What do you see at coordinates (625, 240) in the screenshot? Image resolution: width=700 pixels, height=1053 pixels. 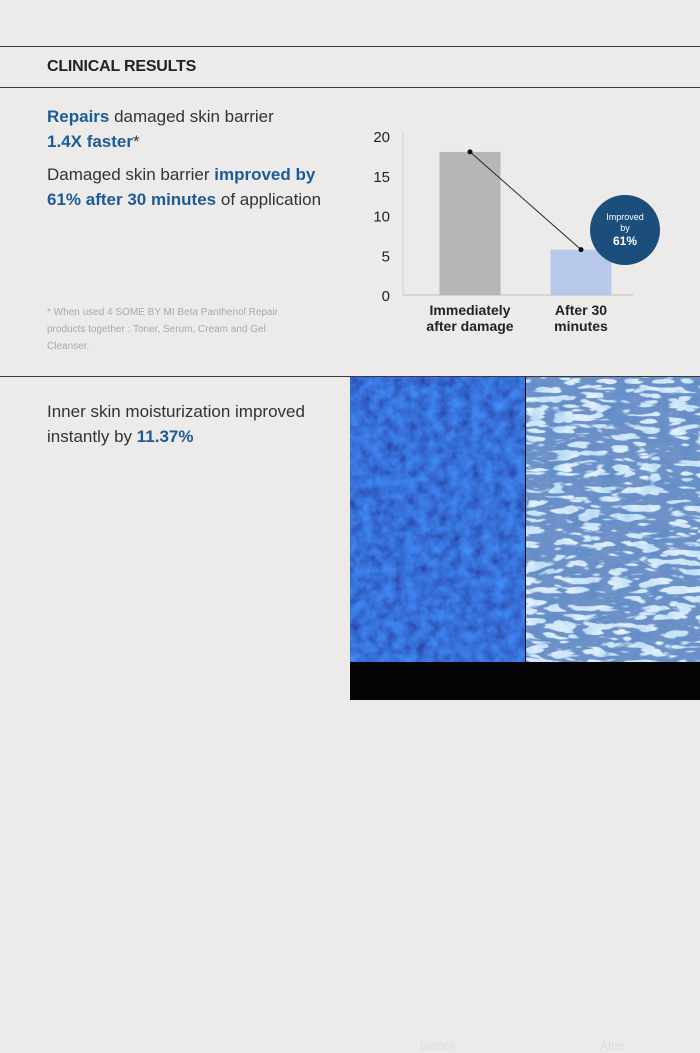 I see `badge-value: 61%` at bounding box center [625, 240].